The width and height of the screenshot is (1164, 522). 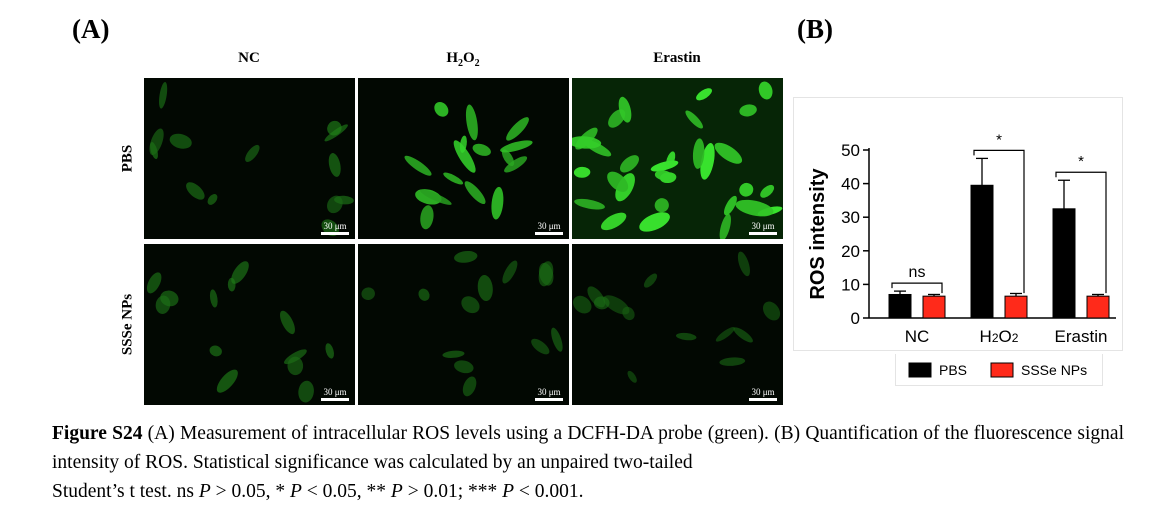 I want to click on chart-legend: PBS SSSe NPs, so click(x=997, y=370).